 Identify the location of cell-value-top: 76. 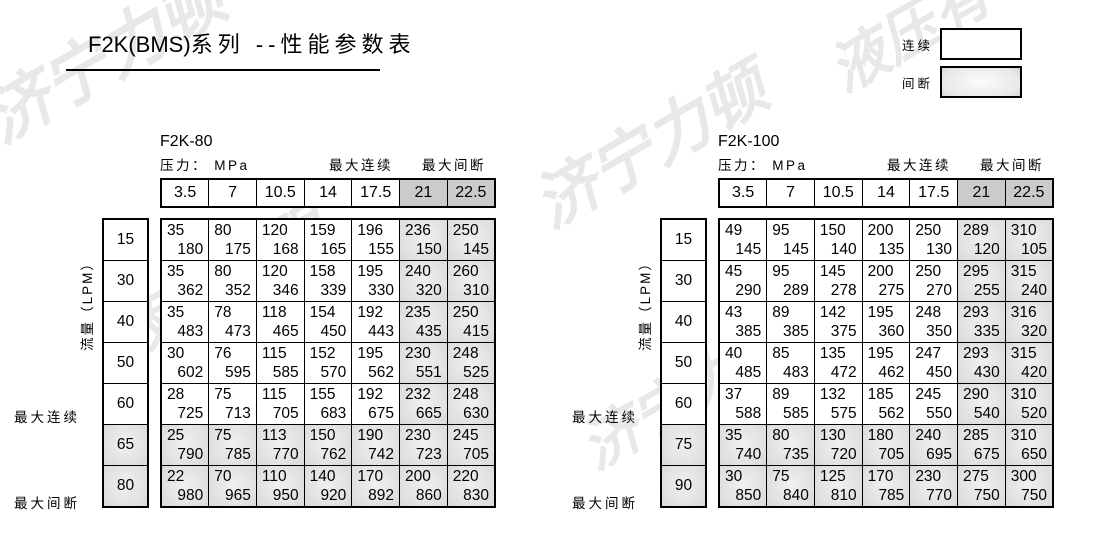
(223, 353).